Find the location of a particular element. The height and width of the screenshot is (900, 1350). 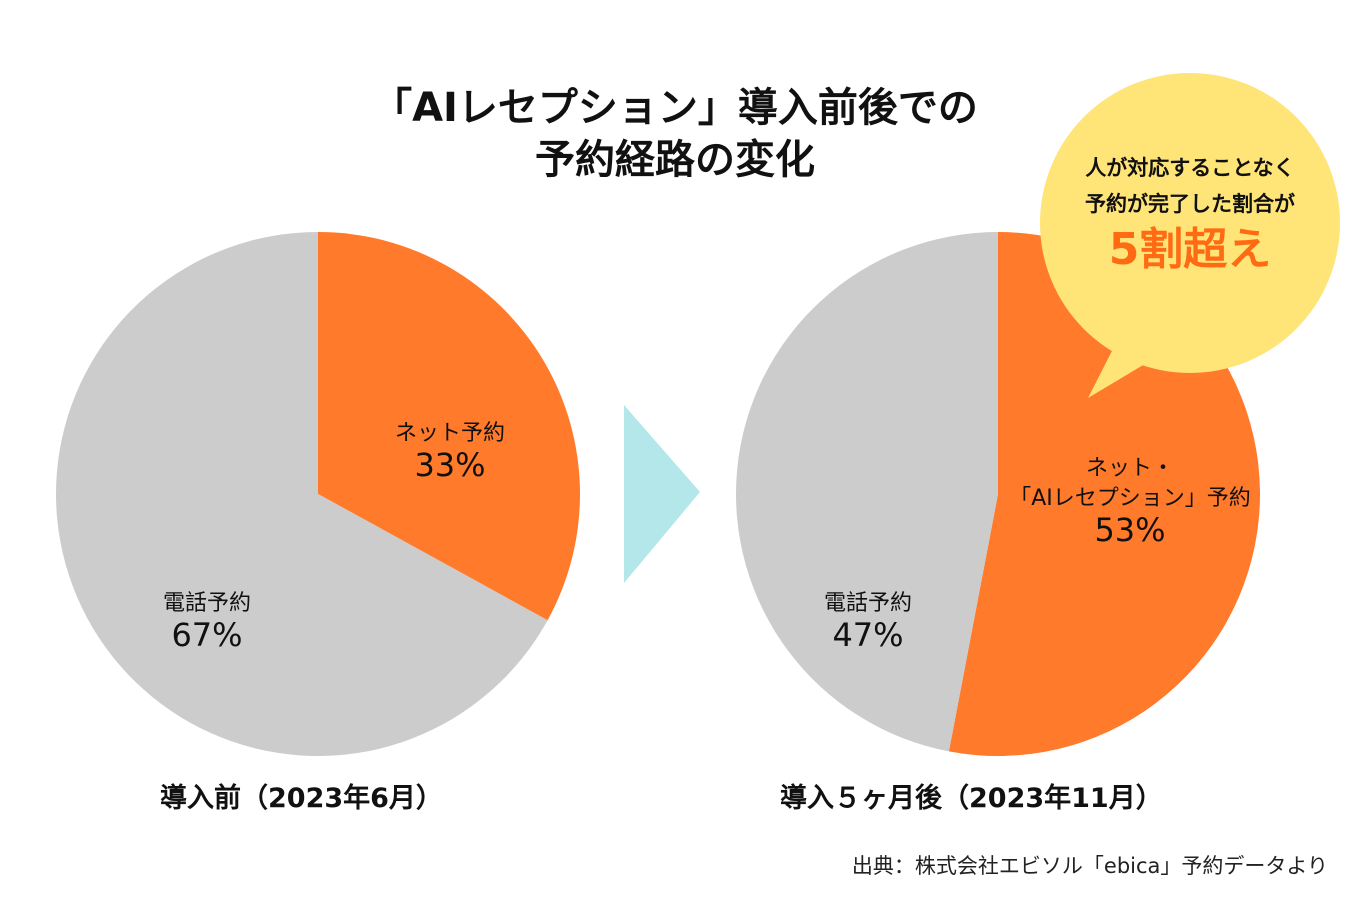

pie-slice-value-1-0: 53% is located at coordinates (1129, 530).